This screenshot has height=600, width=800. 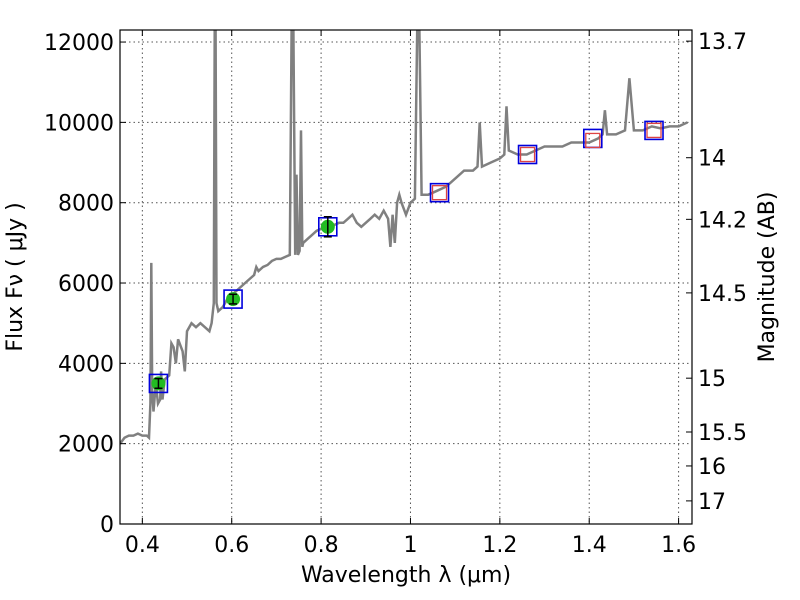 What do you see at coordinates (712, 379) in the screenshot?
I see `y2-tick-label: 15` at bounding box center [712, 379].